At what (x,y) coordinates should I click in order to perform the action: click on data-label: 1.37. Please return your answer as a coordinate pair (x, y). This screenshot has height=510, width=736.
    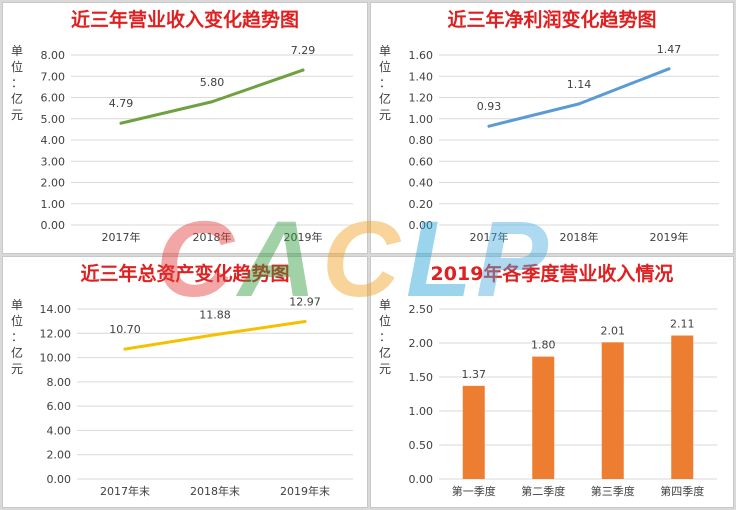
    Looking at the image, I should click on (474, 374).